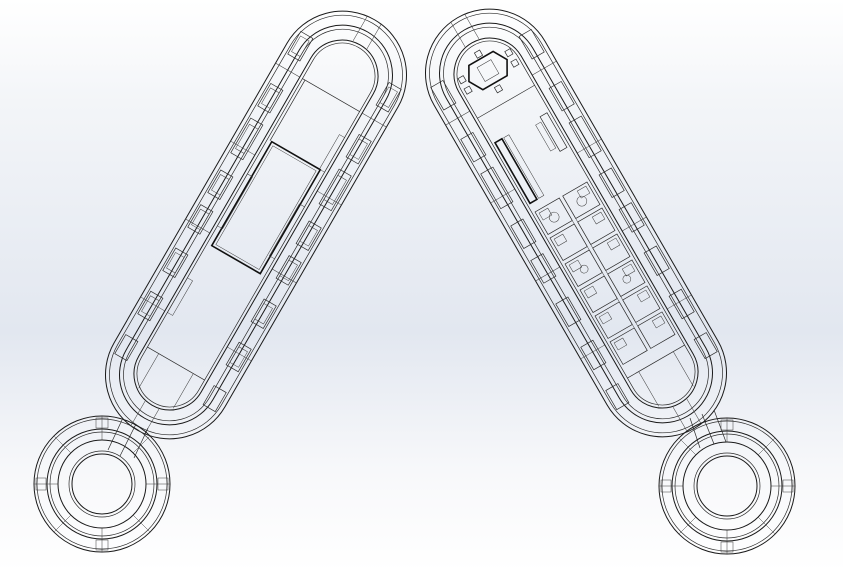 The width and height of the screenshot is (843, 572). I want to click on left-floor-panel, so click(266, 207).